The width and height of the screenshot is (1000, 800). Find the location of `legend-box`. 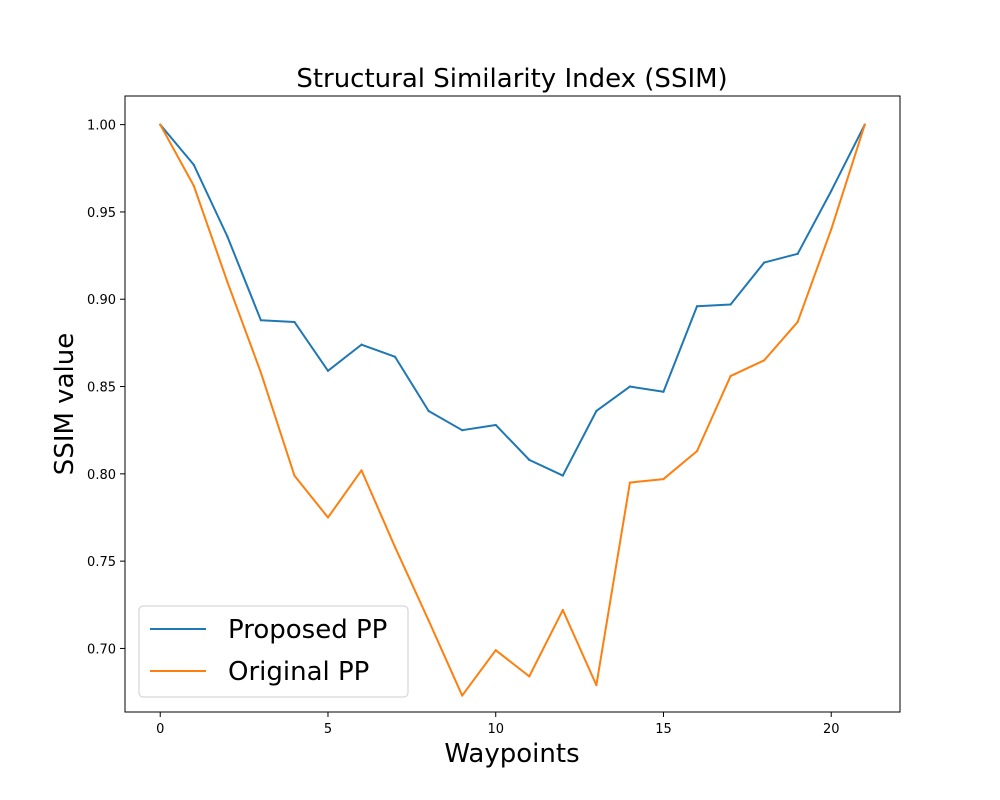

legend-box is located at coordinates (273, 651).